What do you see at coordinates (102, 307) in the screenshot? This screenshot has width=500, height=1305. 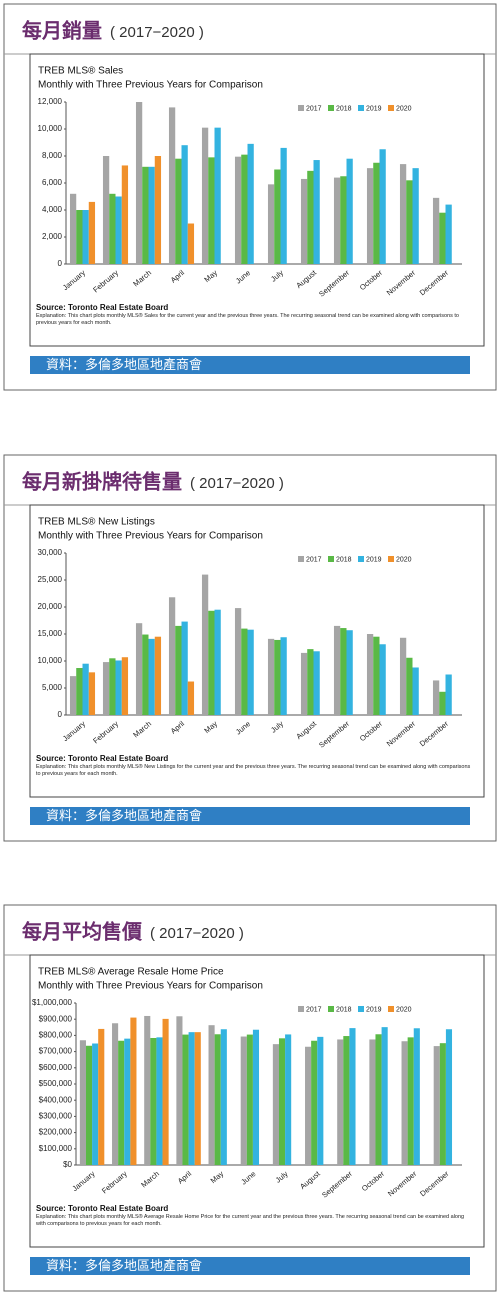 I see `source: Source: Toronto Real Estate Board` at bounding box center [102, 307].